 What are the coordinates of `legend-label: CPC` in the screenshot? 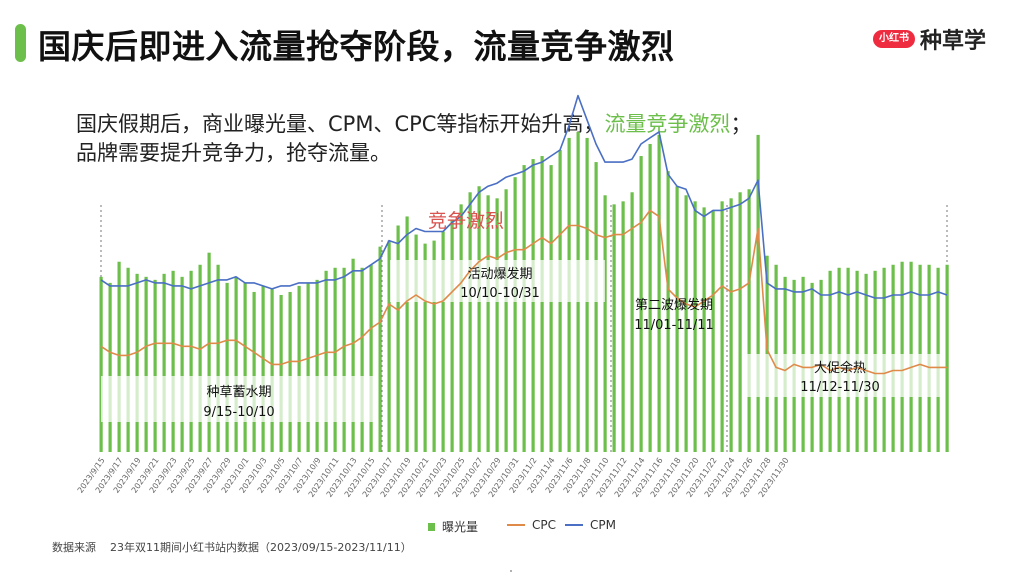 It's located at (544, 525).